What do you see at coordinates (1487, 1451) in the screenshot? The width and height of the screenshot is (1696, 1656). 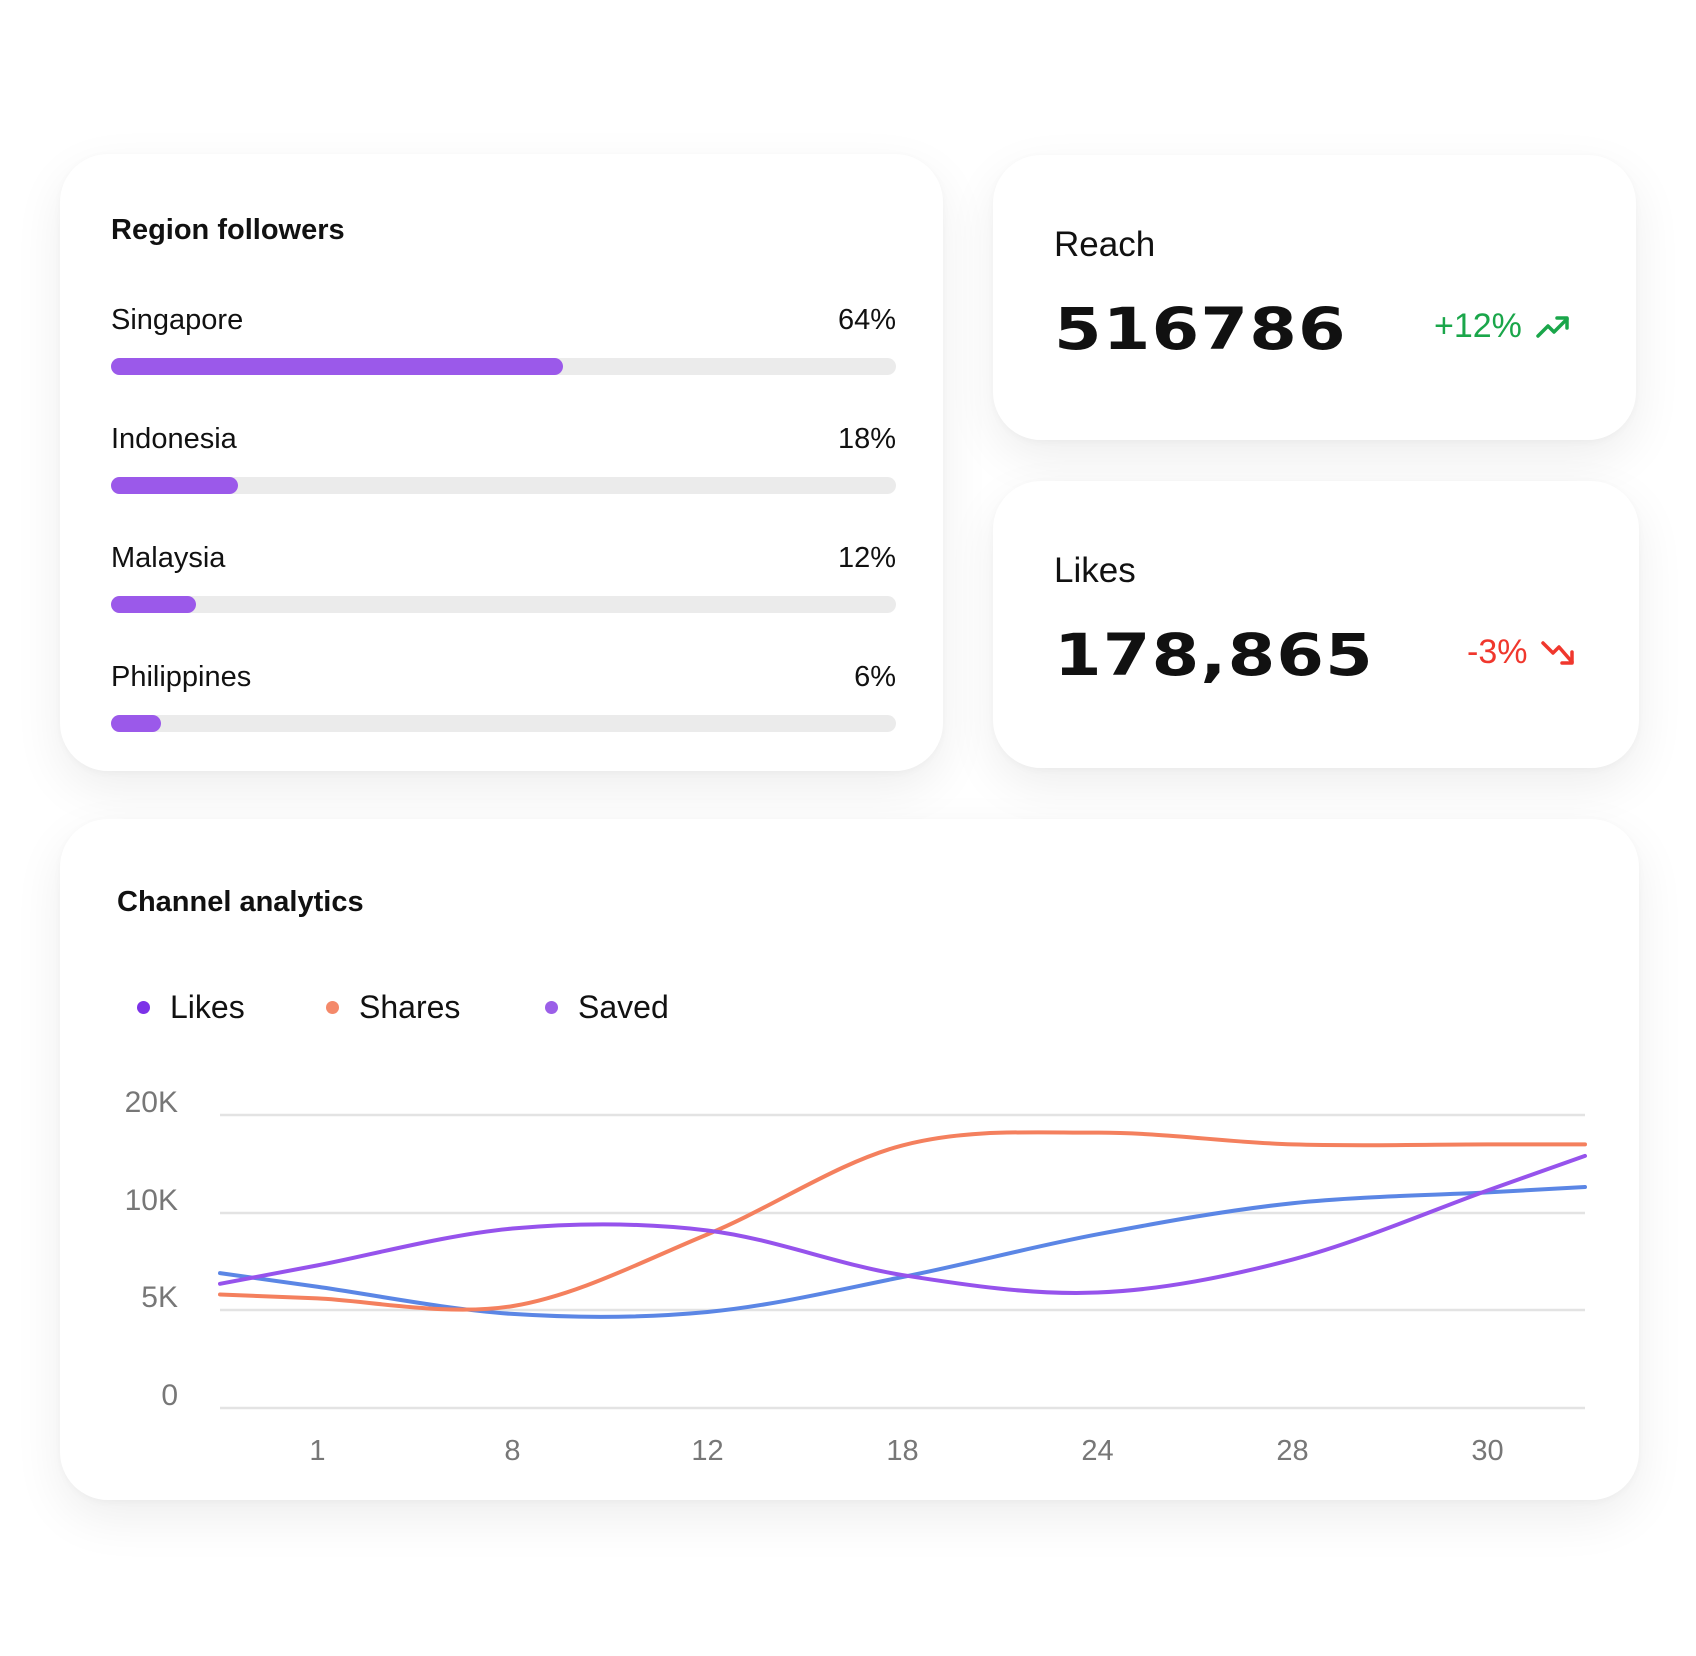 I see `x-tick-label: 30` at bounding box center [1487, 1451].